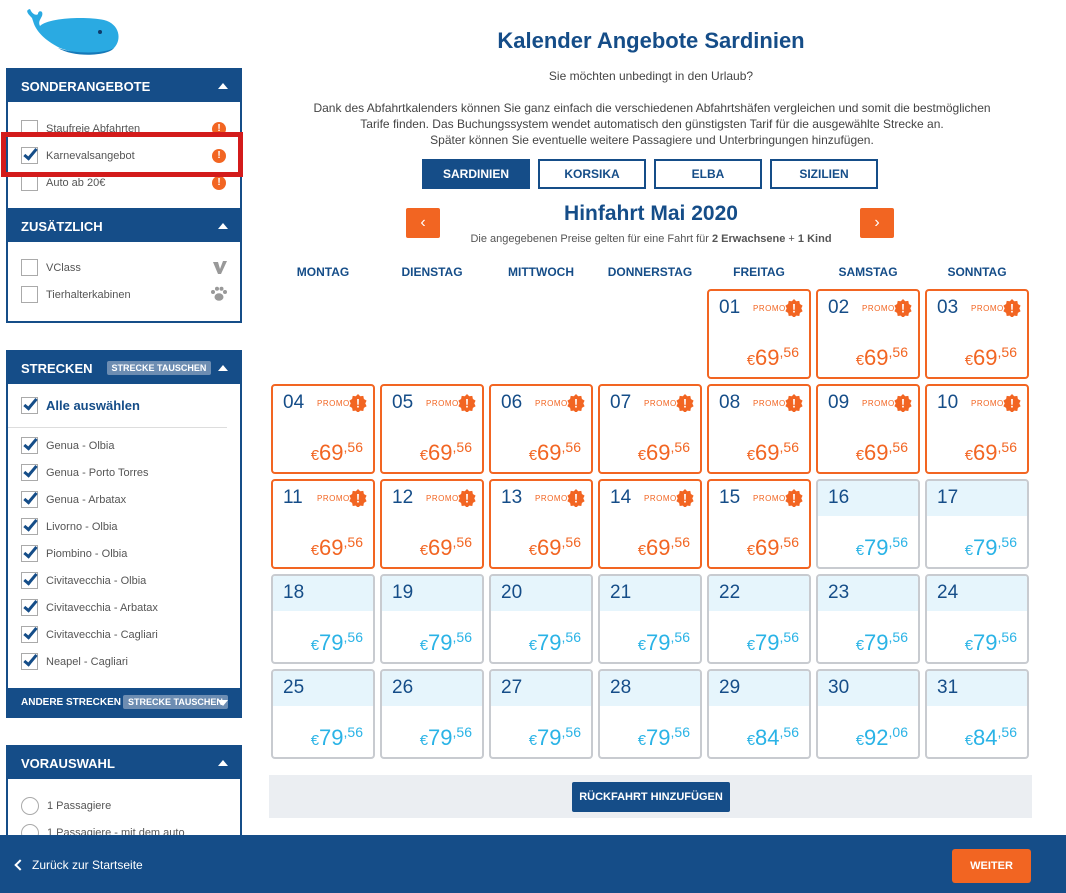 The width and height of the screenshot is (1066, 893). What do you see at coordinates (759, 429) in the screenshot?
I see `calendar-day: 08 PROMO! €69,56` at bounding box center [759, 429].